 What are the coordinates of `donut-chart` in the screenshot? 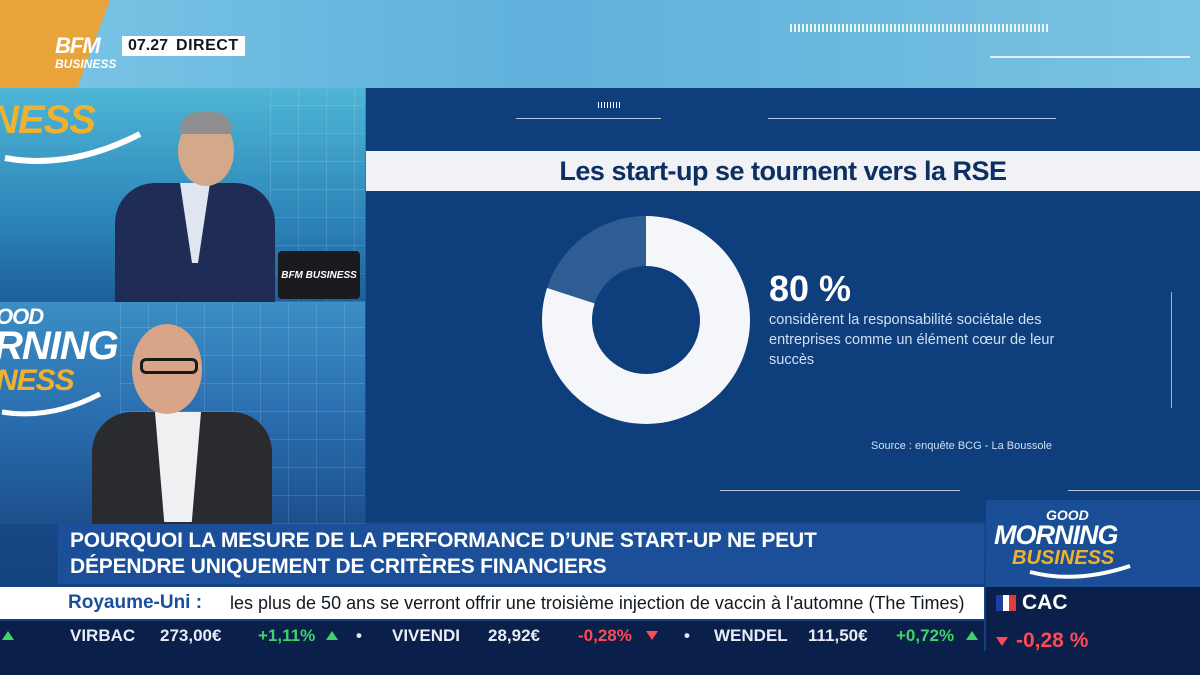 It's located at (646, 320).